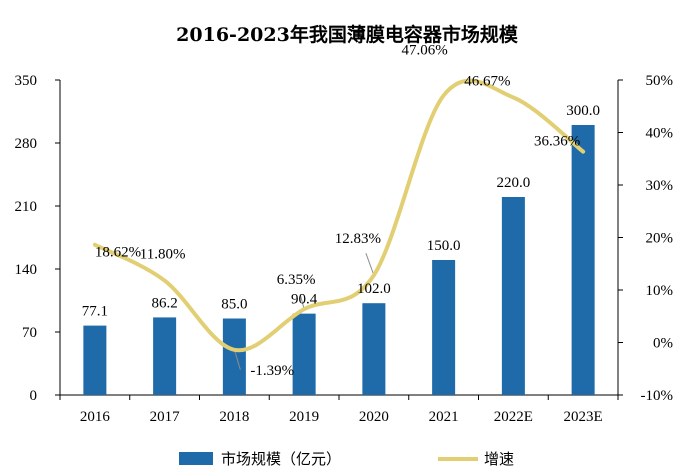 Image resolution: width=695 pixels, height=475 pixels. I want to click on bar-2023E, so click(583, 260).